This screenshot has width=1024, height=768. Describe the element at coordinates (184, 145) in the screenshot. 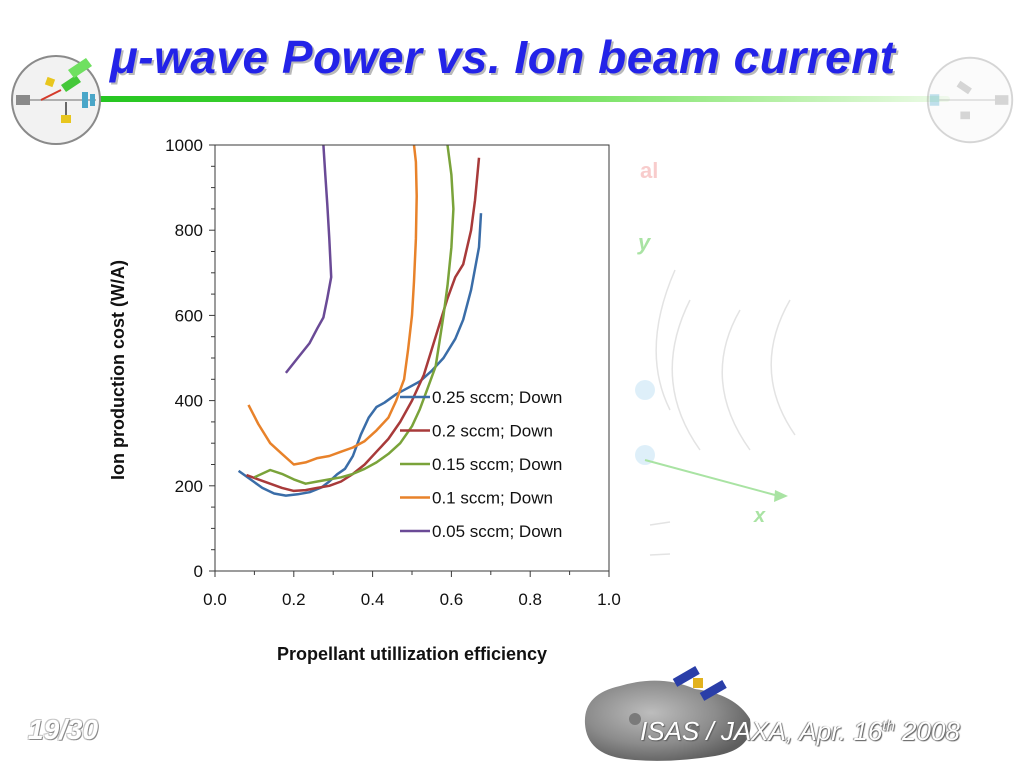

I see `y-tick-label: 1000` at that location.